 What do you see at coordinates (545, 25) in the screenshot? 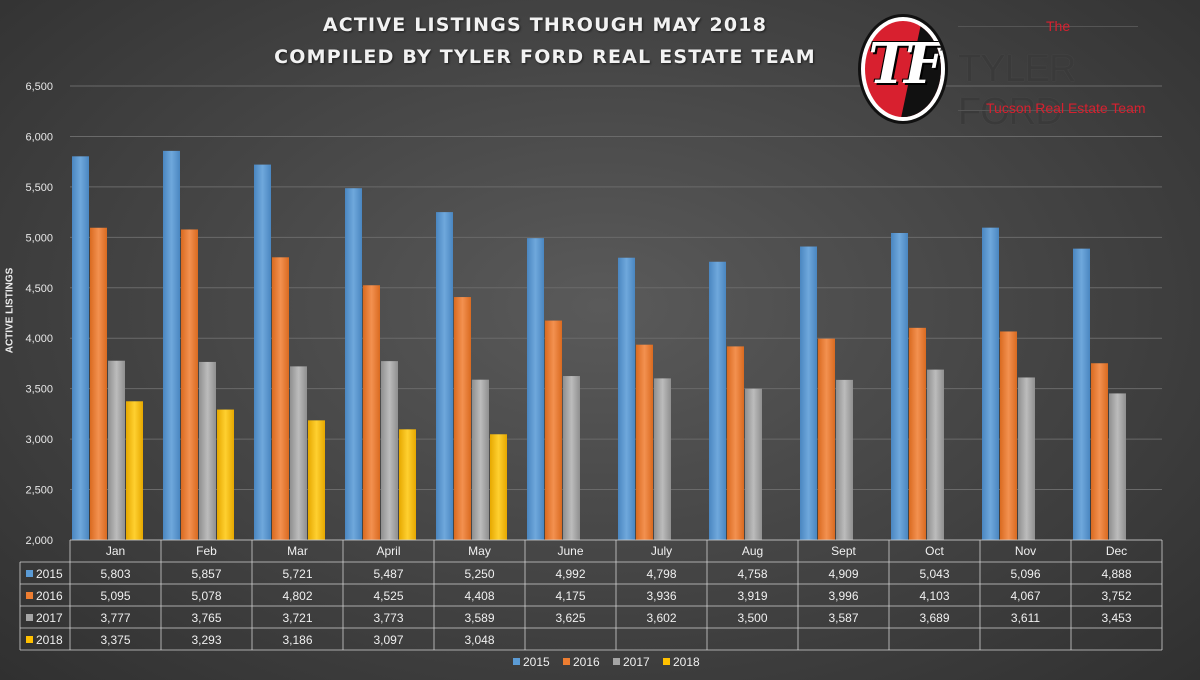
I see `chart-title-line-1: ACTIVE LISTINGS THROUGH MAY 2018` at bounding box center [545, 25].